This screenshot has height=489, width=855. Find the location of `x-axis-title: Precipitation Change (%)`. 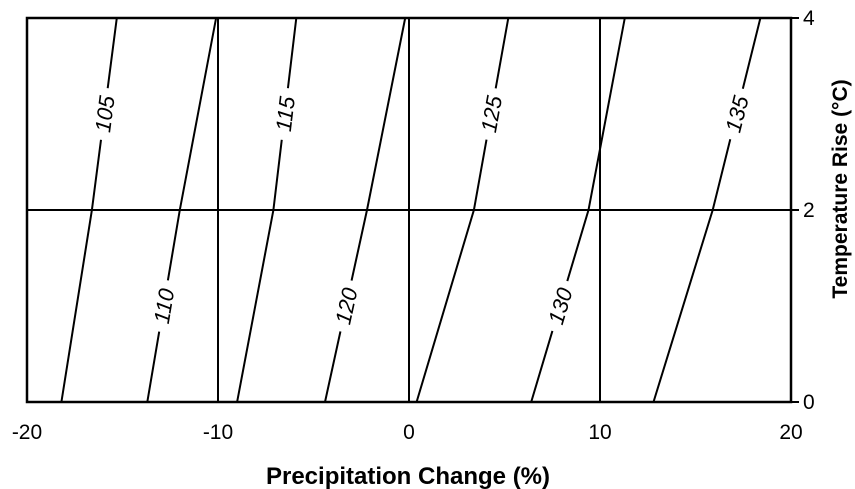

x-axis-title: Precipitation Change (%) is located at coordinates (408, 476).